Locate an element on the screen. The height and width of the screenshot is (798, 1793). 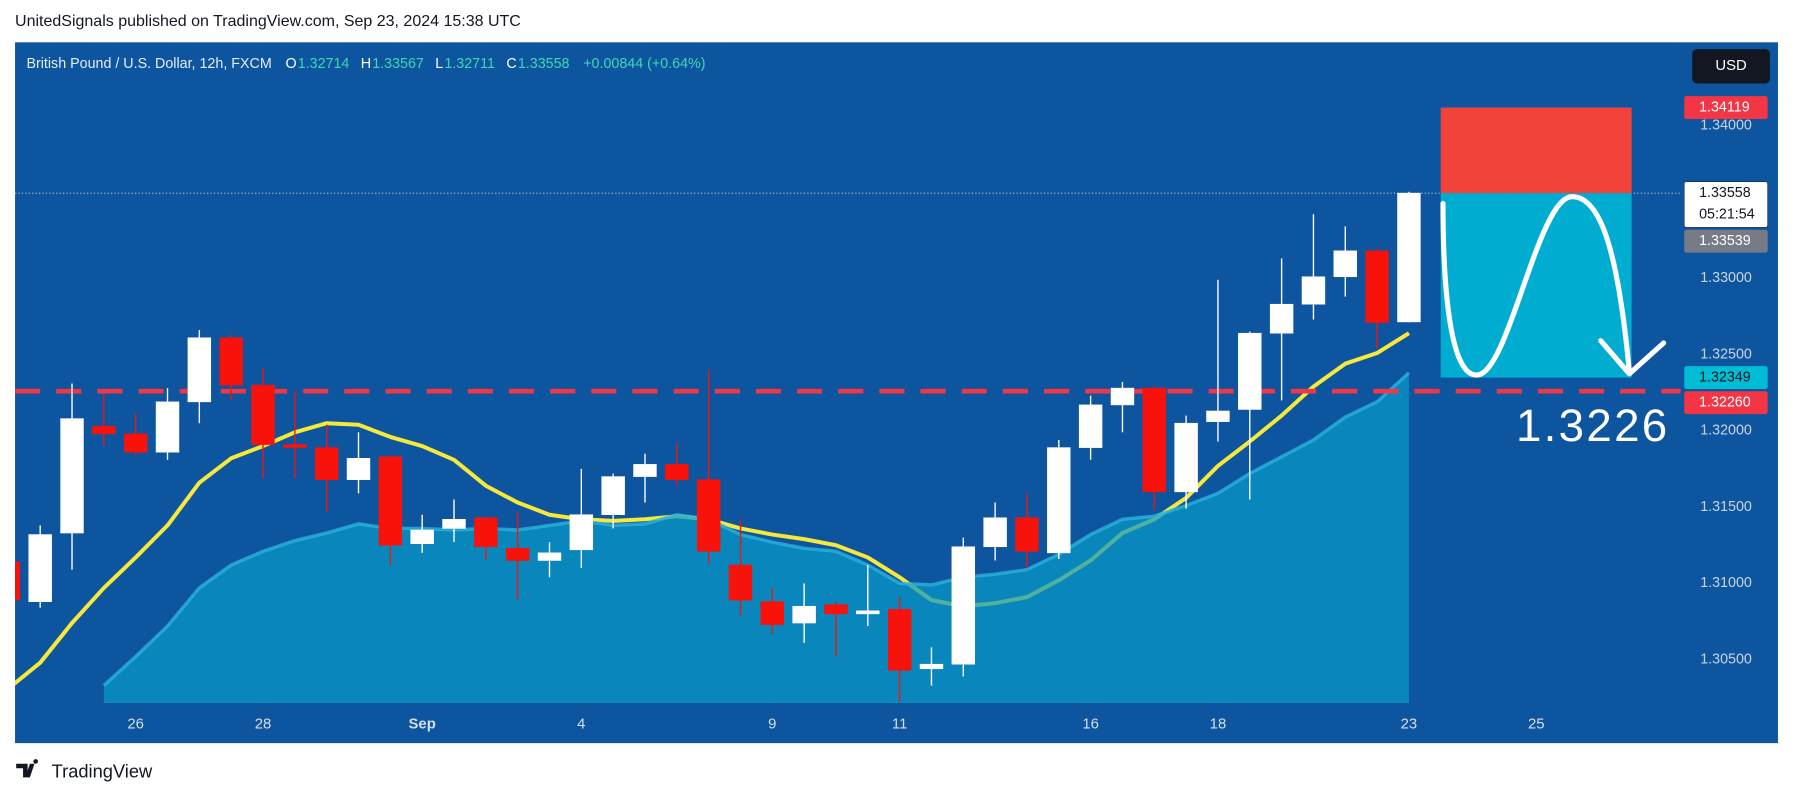
stop-zone is located at coordinates (1536, 150).